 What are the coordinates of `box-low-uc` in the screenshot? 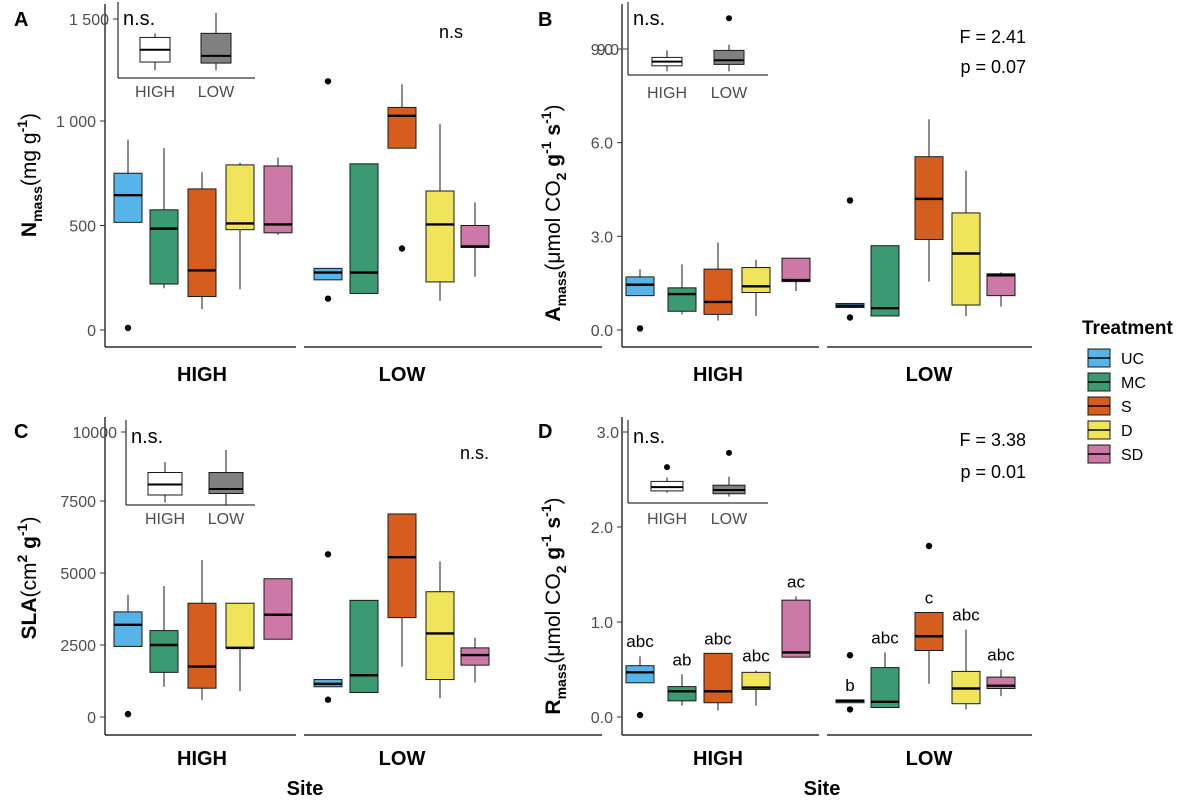 It's located at (328, 627).